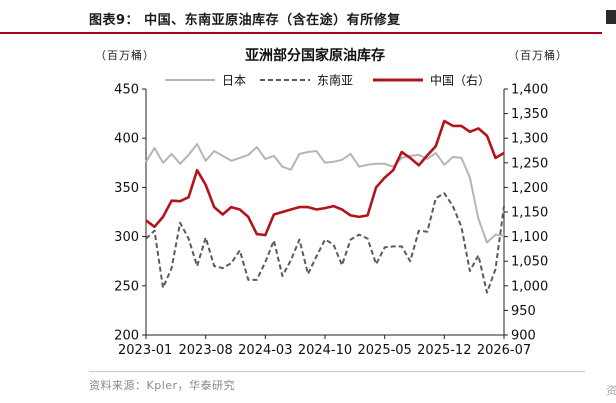  I want to click on left-y-tick-label: 450, so click(126, 90).